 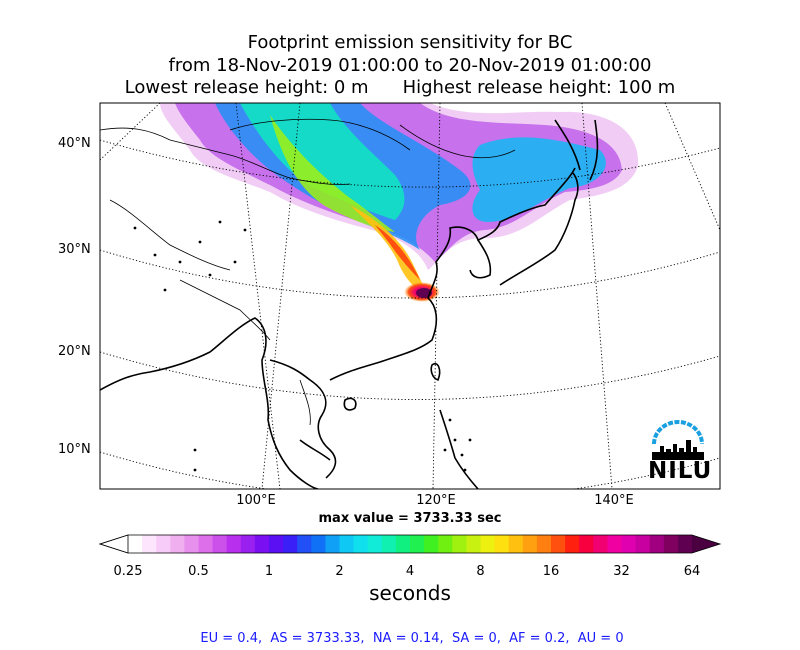 I want to click on nilu-logo-text: NILU, so click(x=680, y=471).